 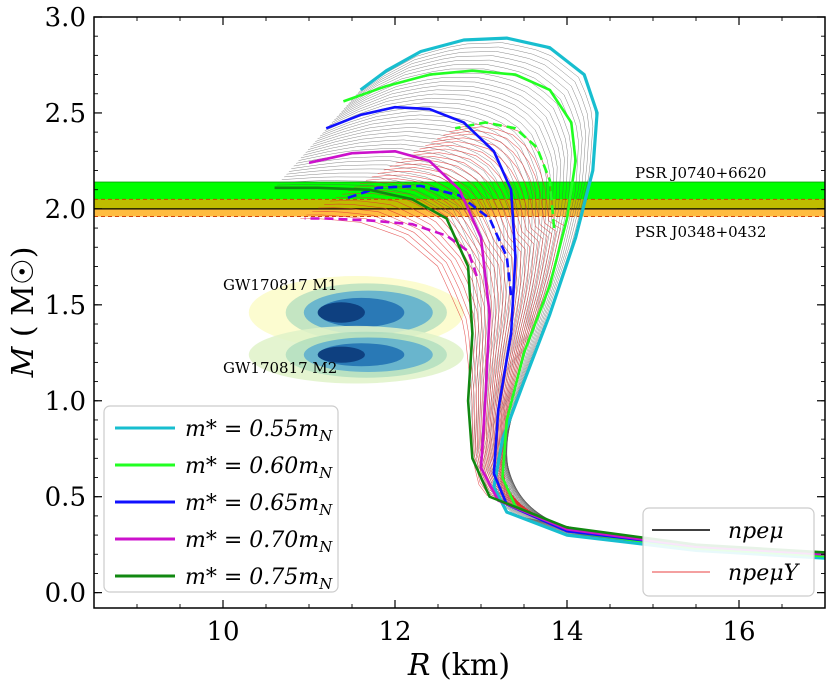 I want to click on legend-npemuY: npeμY, so click(x=764, y=573).